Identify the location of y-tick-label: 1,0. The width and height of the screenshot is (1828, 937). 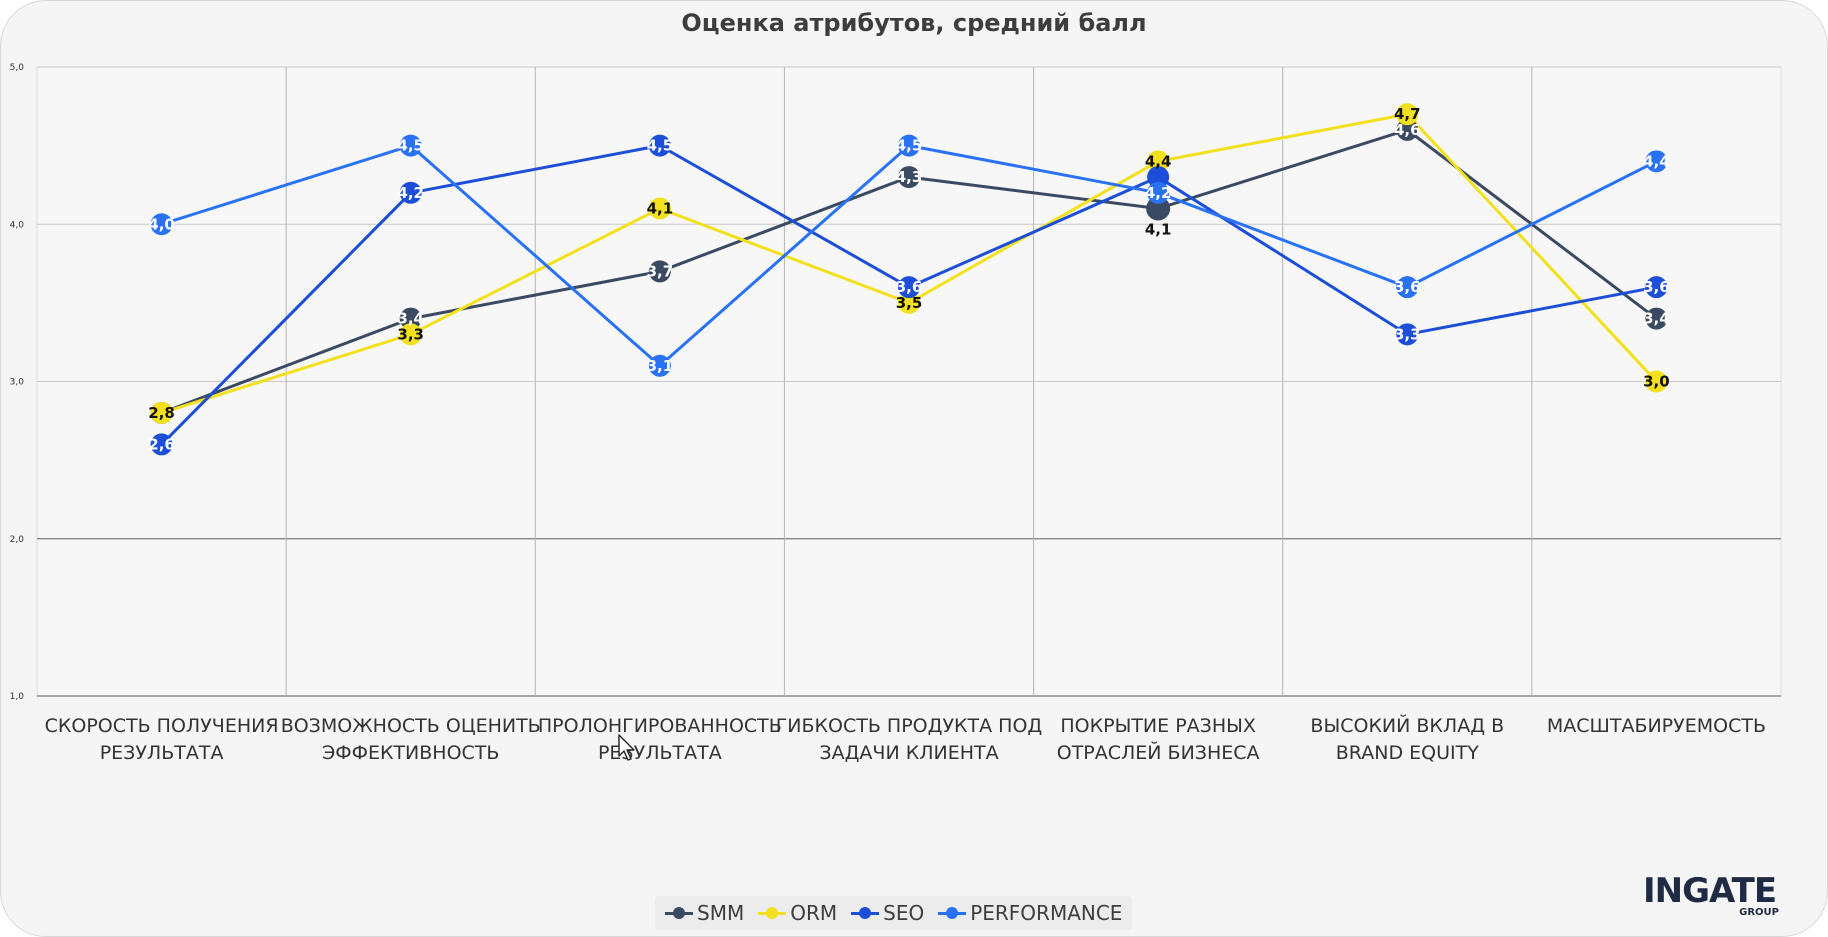
(17, 697).